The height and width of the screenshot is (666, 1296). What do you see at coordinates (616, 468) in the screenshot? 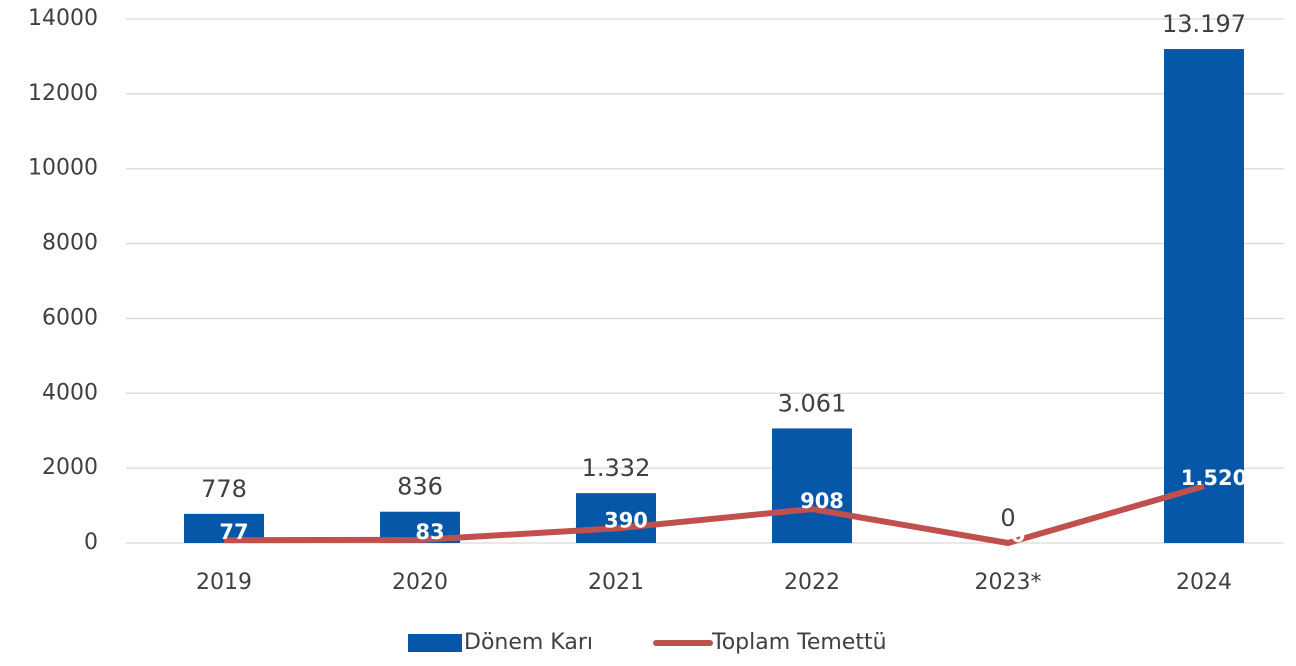
I see `bar-value-label: 1.332` at bounding box center [616, 468].